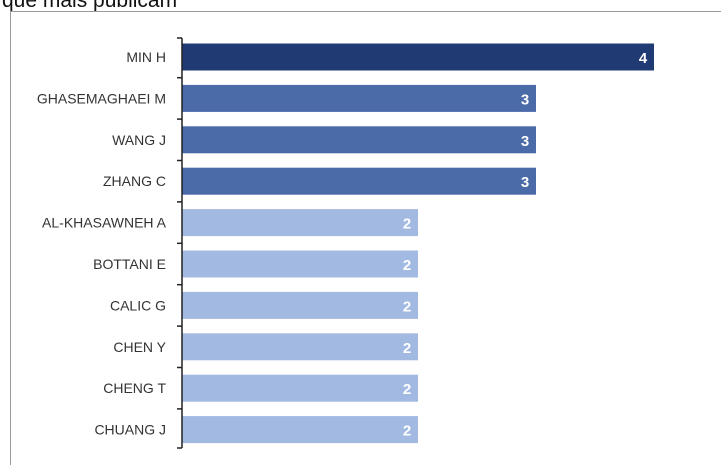 The height and width of the screenshot is (465, 721). What do you see at coordinates (104, 223) in the screenshot?
I see `category-label: AL-KHASAWNEH A` at bounding box center [104, 223].